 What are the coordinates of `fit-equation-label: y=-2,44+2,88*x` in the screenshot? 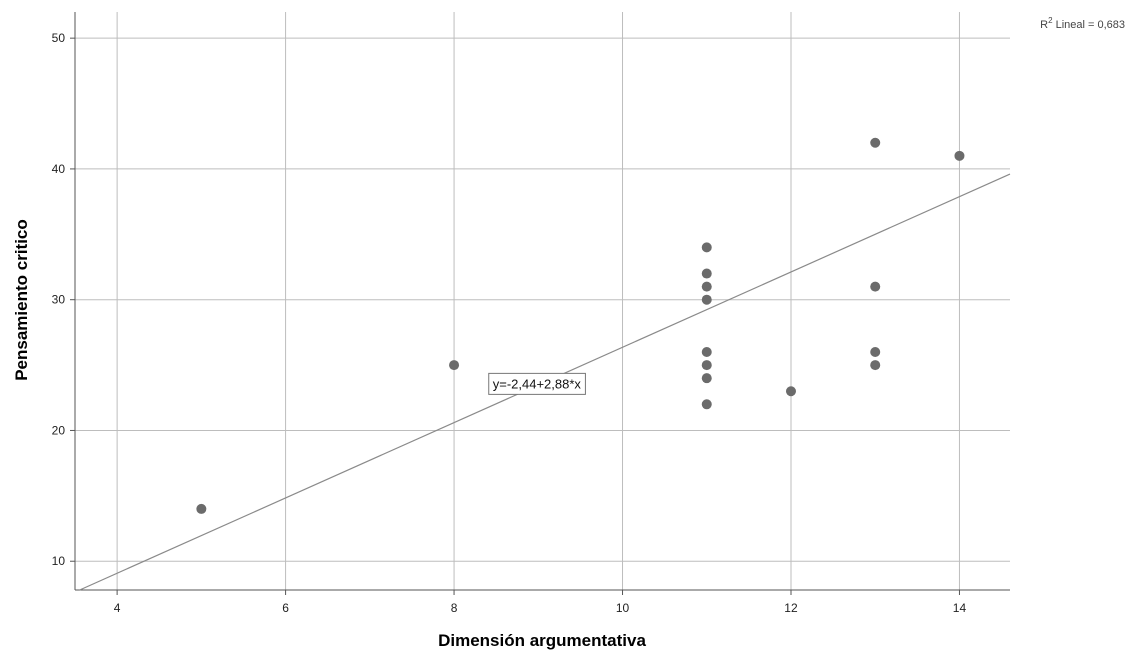 It's located at (537, 383).